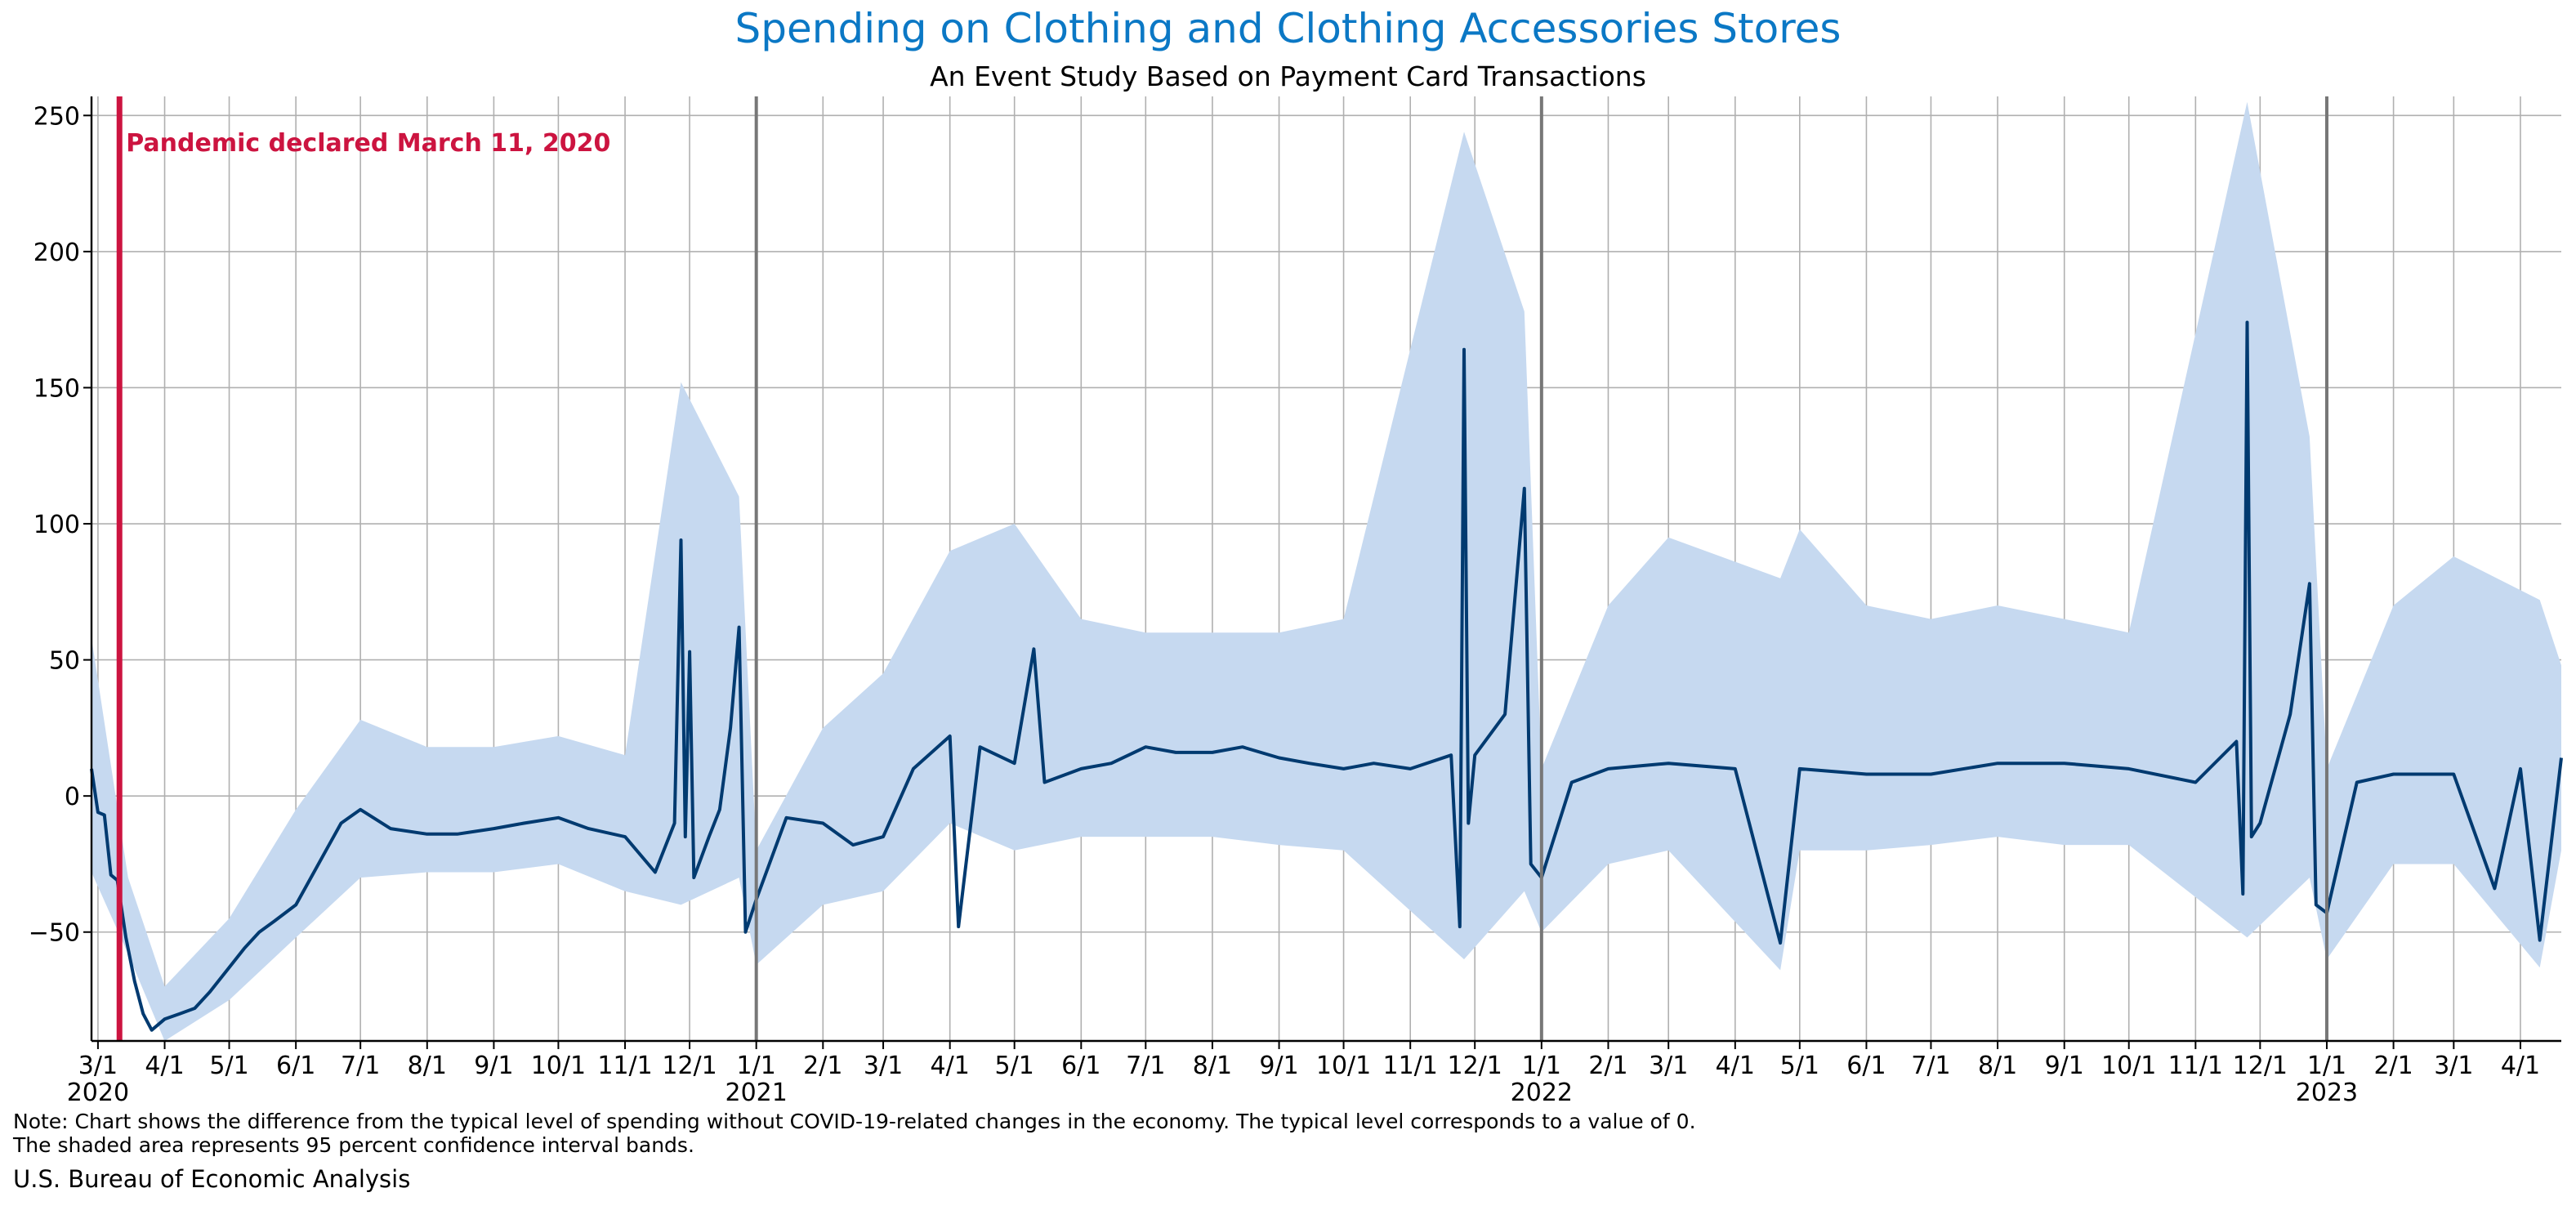  What do you see at coordinates (212, 1179) in the screenshot?
I see `source-credit: U.S. Bureau of Economic Analysis` at bounding box center [212, 1179].